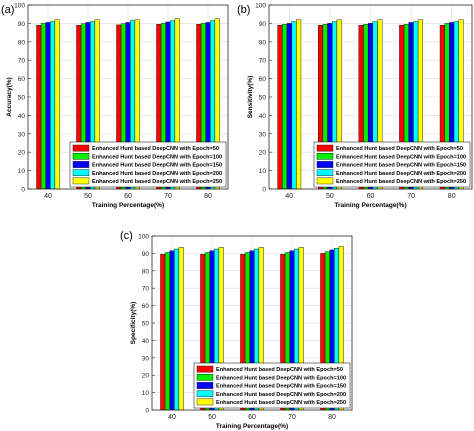  I want to click on panel-label: (c), so click(126, 236).